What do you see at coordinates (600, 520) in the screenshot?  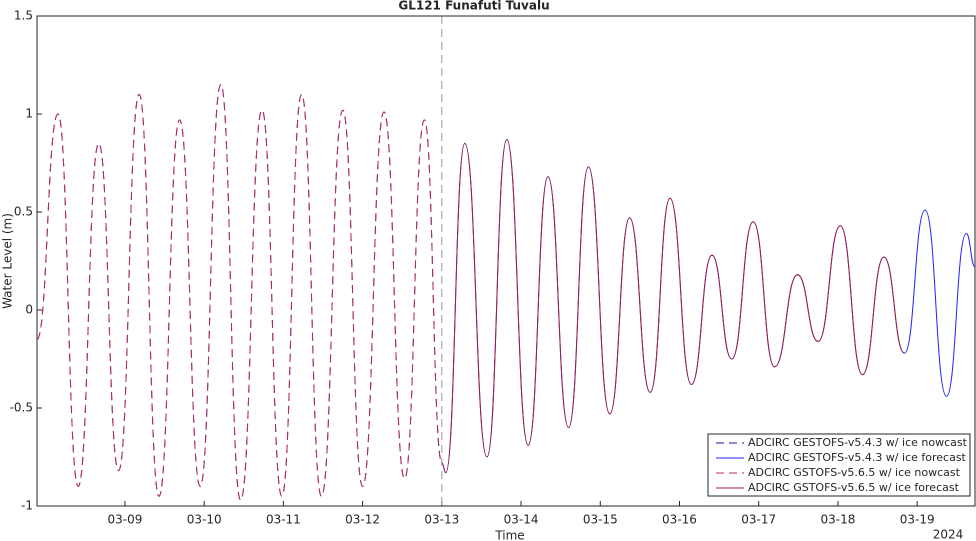 I see `x-tick-label: 03-15` at bounding box center [600, 520].